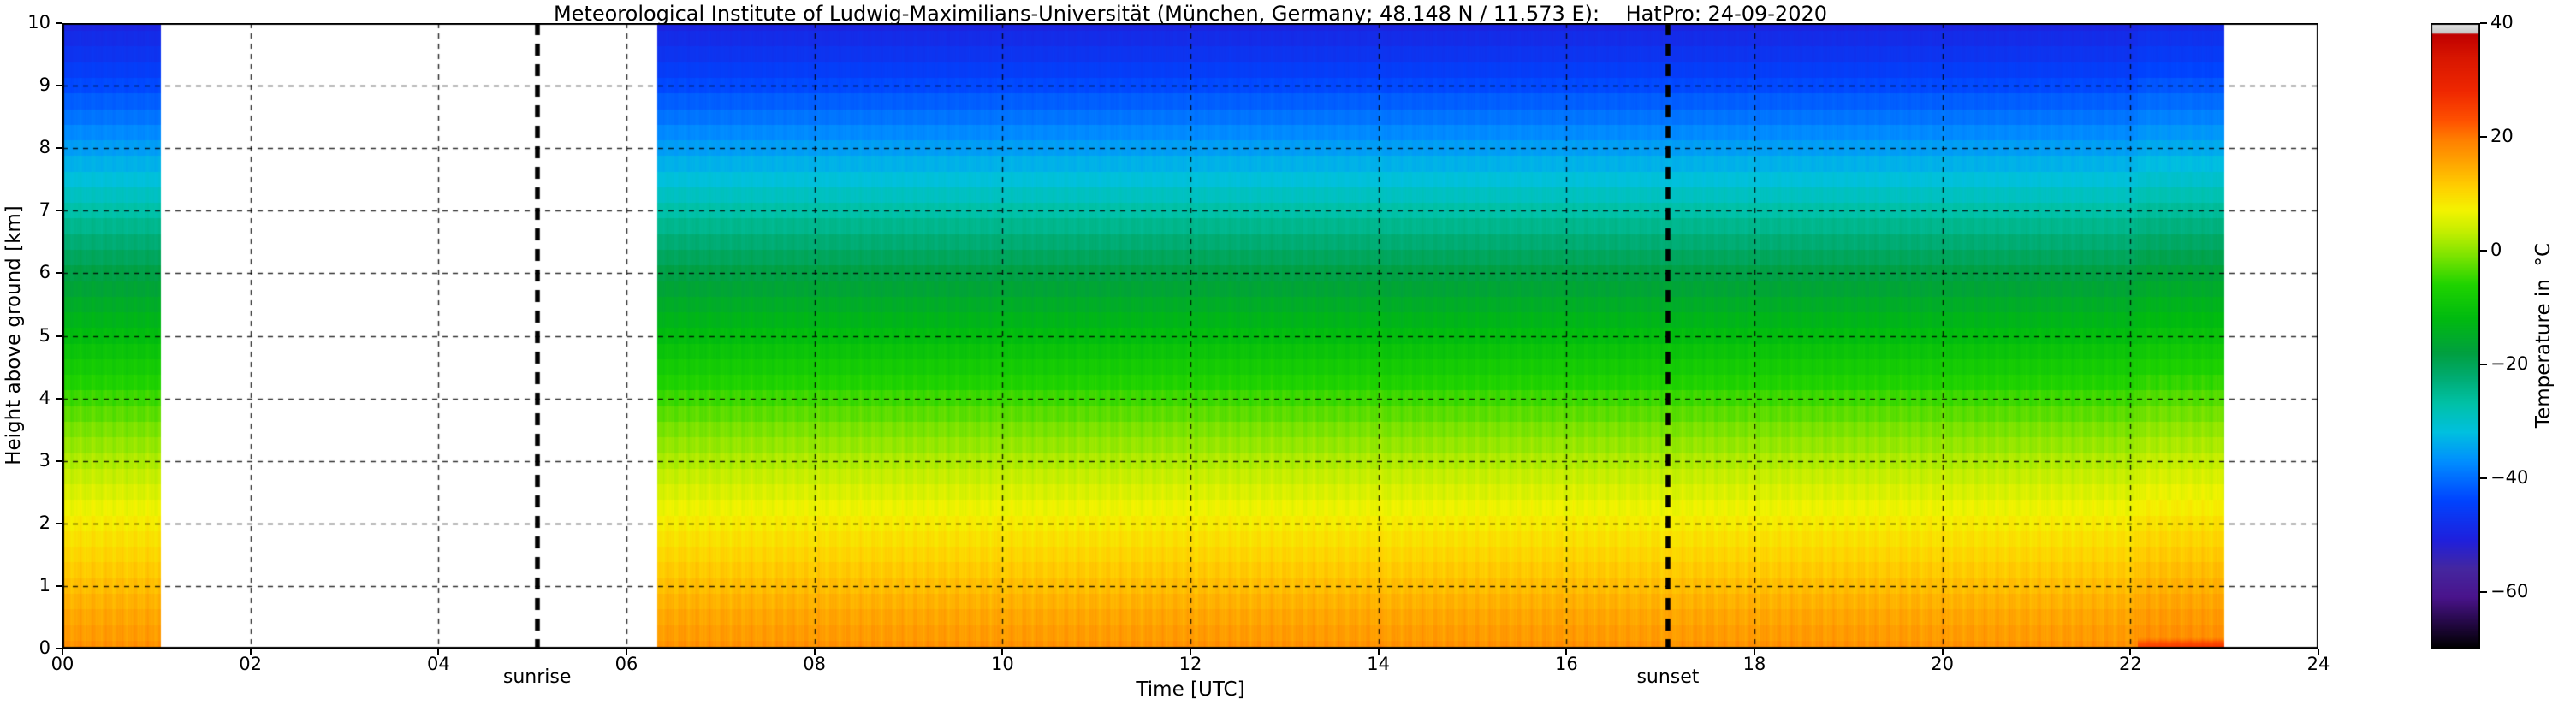  Describe the element at coordinates (815, 664) in the screenshot. I see `x-tick-label: 08` at that location.